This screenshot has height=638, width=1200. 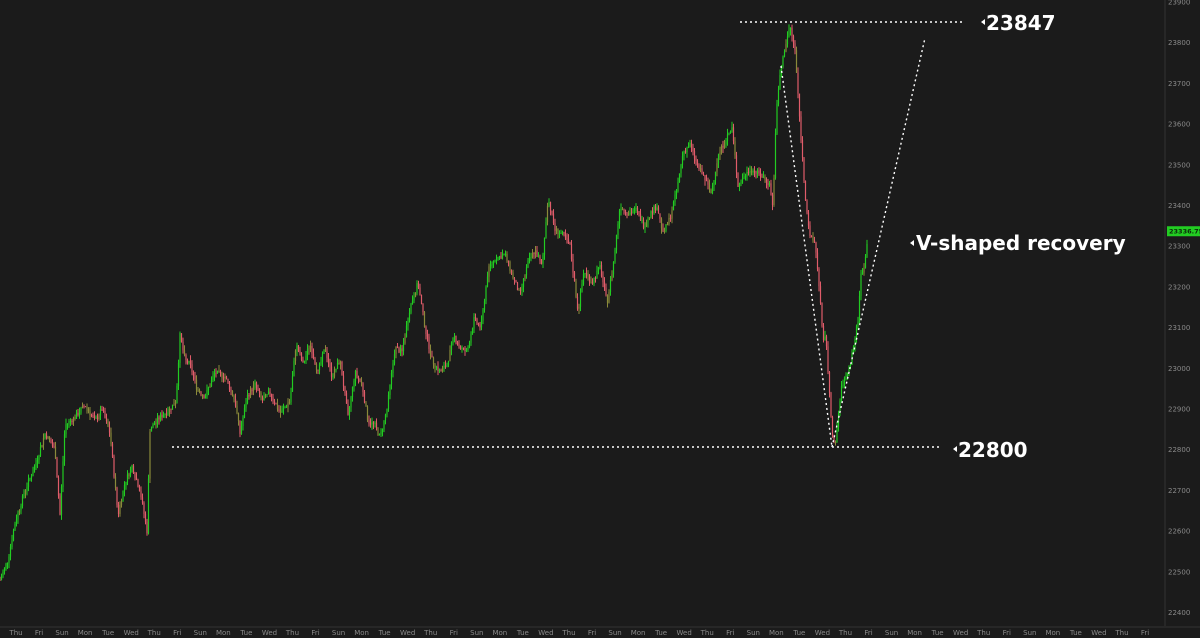 What do you see at coordinates (200, 633) in the screenshot?
I see `day-tick-label: Sun` at bounding box center [200, 633].